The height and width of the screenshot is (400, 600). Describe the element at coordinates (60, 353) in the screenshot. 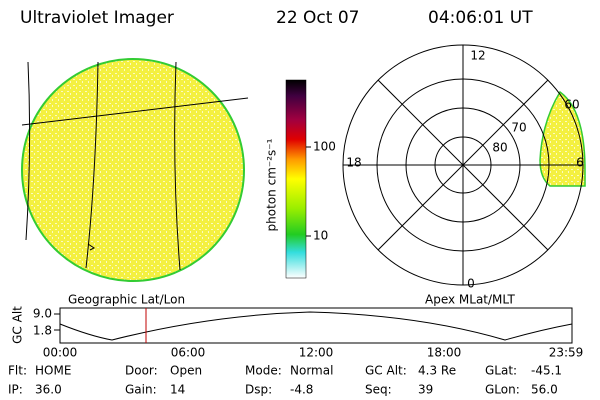

I see `time-label: 00:00` at that location.